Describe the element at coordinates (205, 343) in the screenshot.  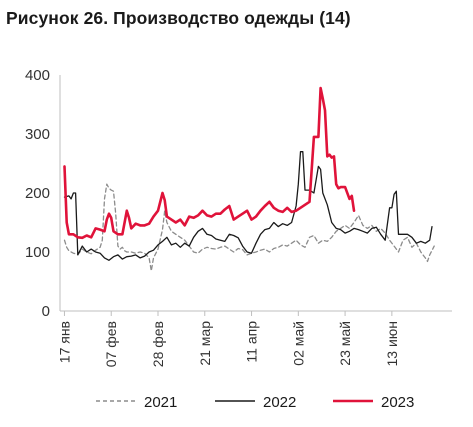
I see `x-tick-label: 21 мар` at that location.